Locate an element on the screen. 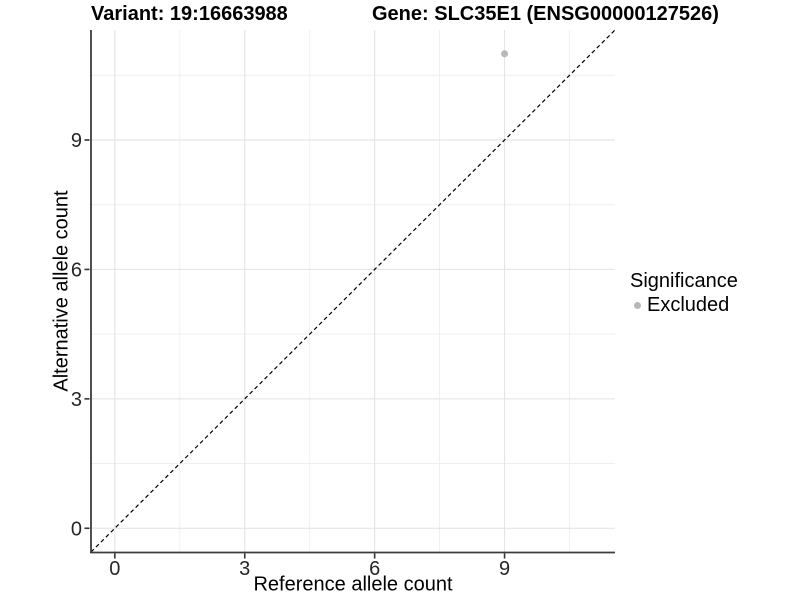  variant-title: Variant: 19:16663988 is located at coordinates (189, 14).